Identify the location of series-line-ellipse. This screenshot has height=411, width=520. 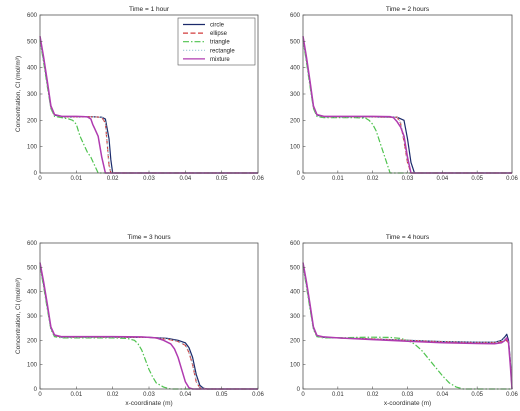
(407, 326).